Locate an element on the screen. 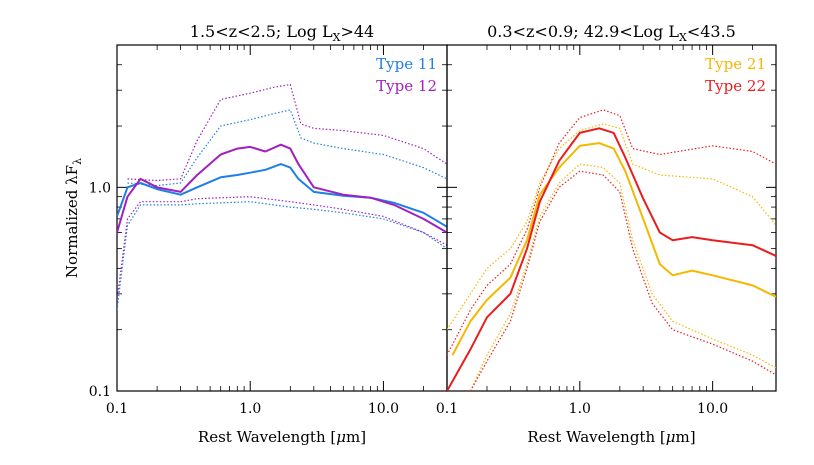 This screenshot has height=465, width=814. title-tail: >44 is located at coordinates (357, 31).